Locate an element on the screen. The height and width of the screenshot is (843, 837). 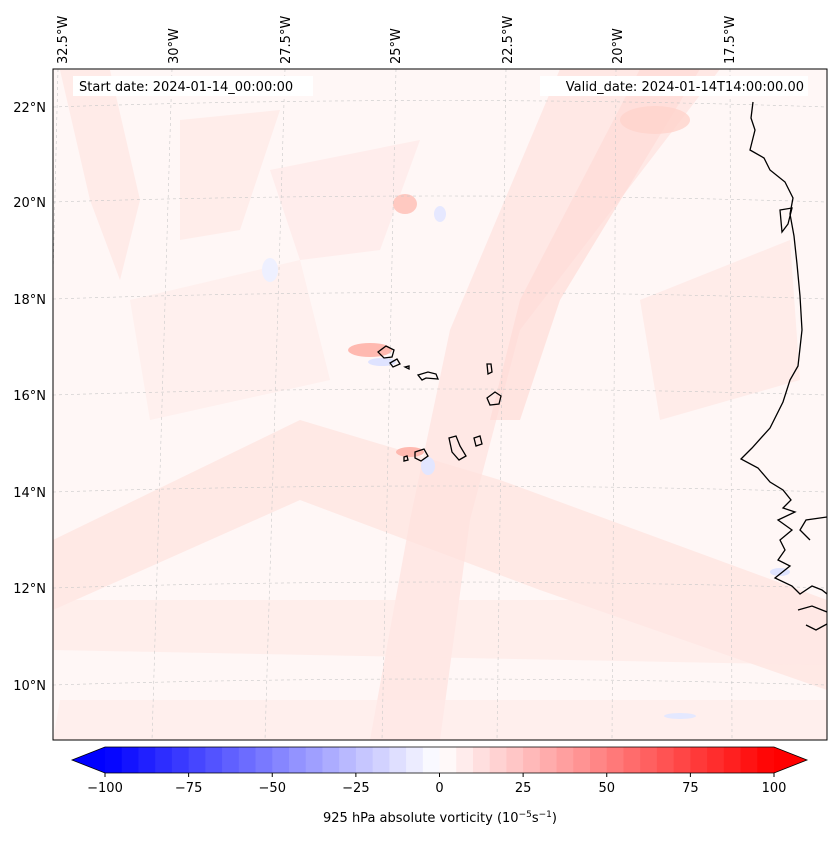
colorbar-tick-label: −100 is located at coordinates (105, 788).